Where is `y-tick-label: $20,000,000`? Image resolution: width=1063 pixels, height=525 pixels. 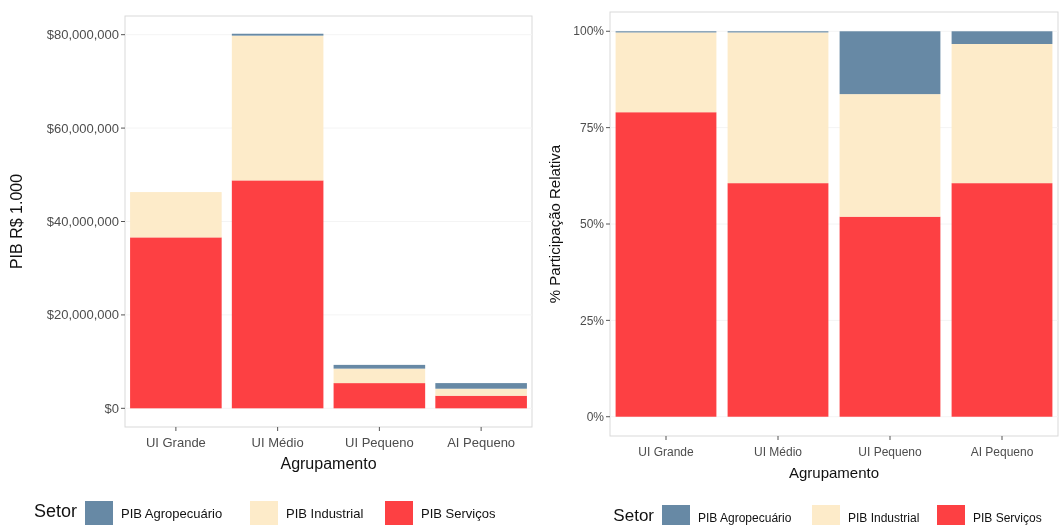
y-tick-label: $20,000,000 is located at coordinates (82, 315).